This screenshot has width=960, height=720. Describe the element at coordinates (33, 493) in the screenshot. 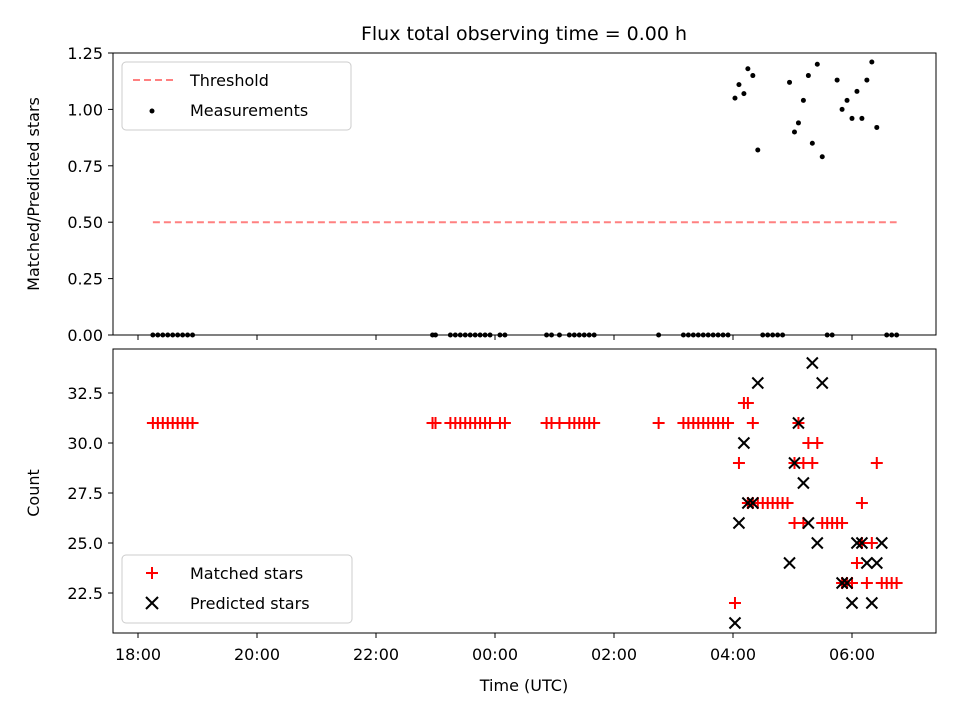

I see `bottom-y-label: Count` at that location.